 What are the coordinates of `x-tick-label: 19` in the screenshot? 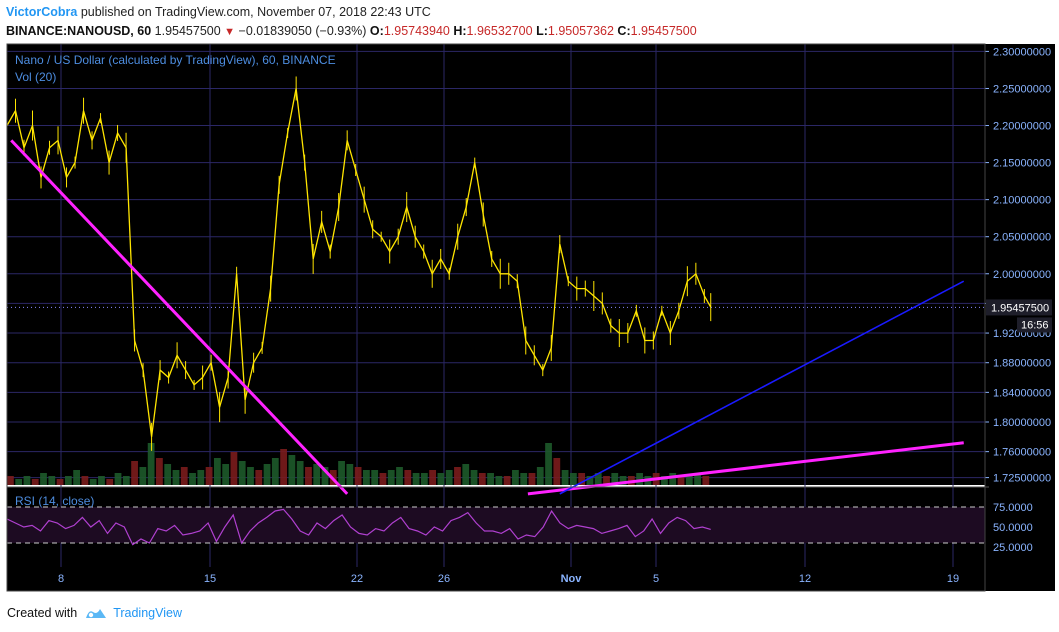 It's located at (953, 579).